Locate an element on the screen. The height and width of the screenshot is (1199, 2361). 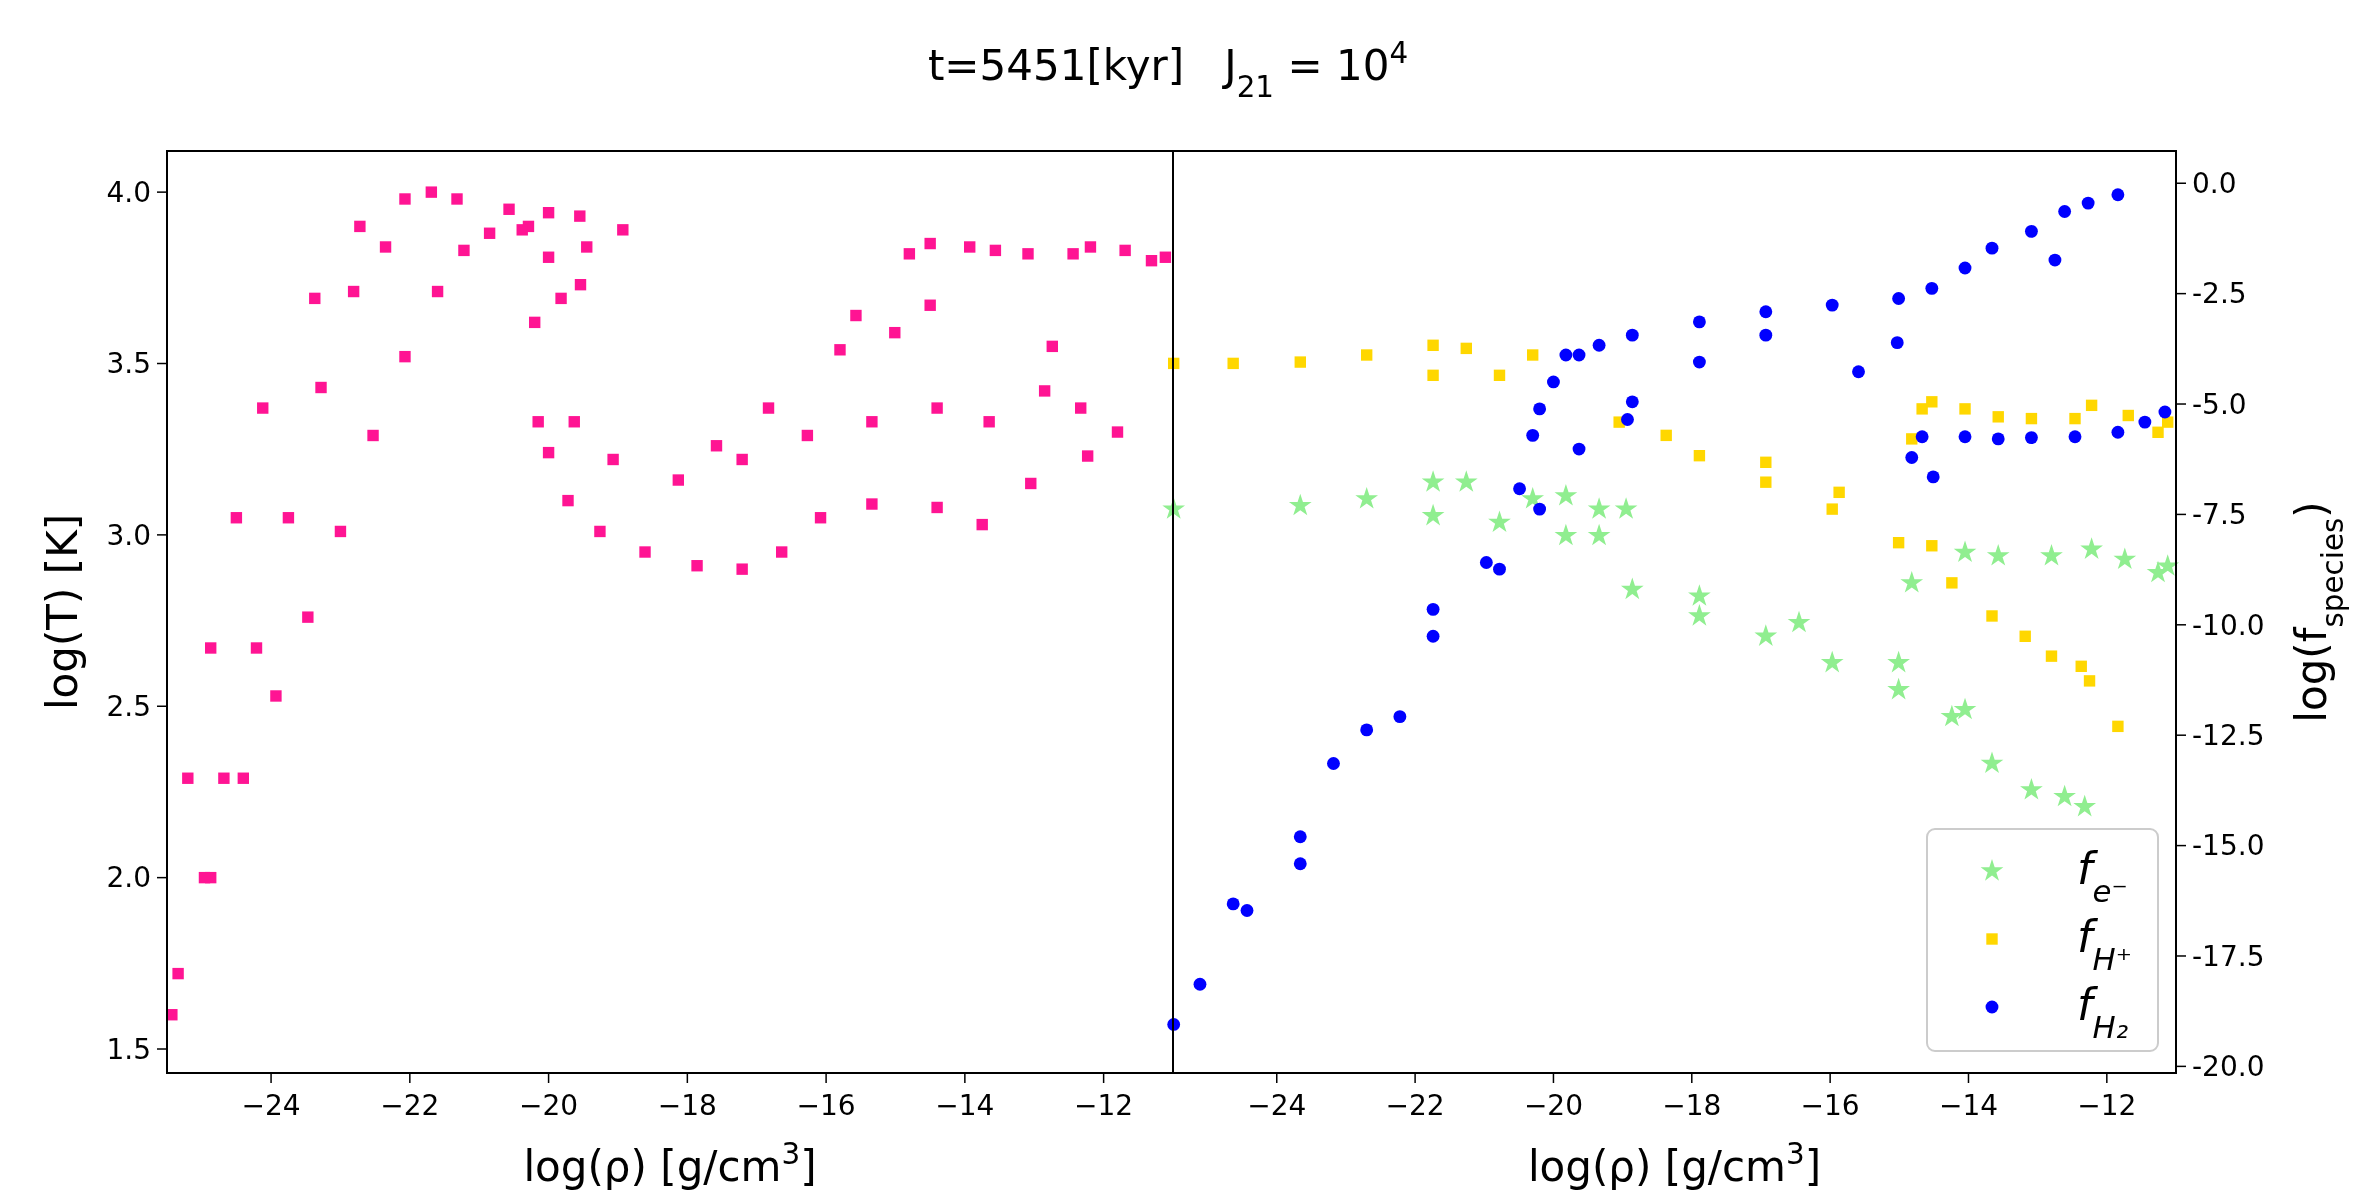
y2-tick-label: -12.5 is located at coordinates (2228, 735).